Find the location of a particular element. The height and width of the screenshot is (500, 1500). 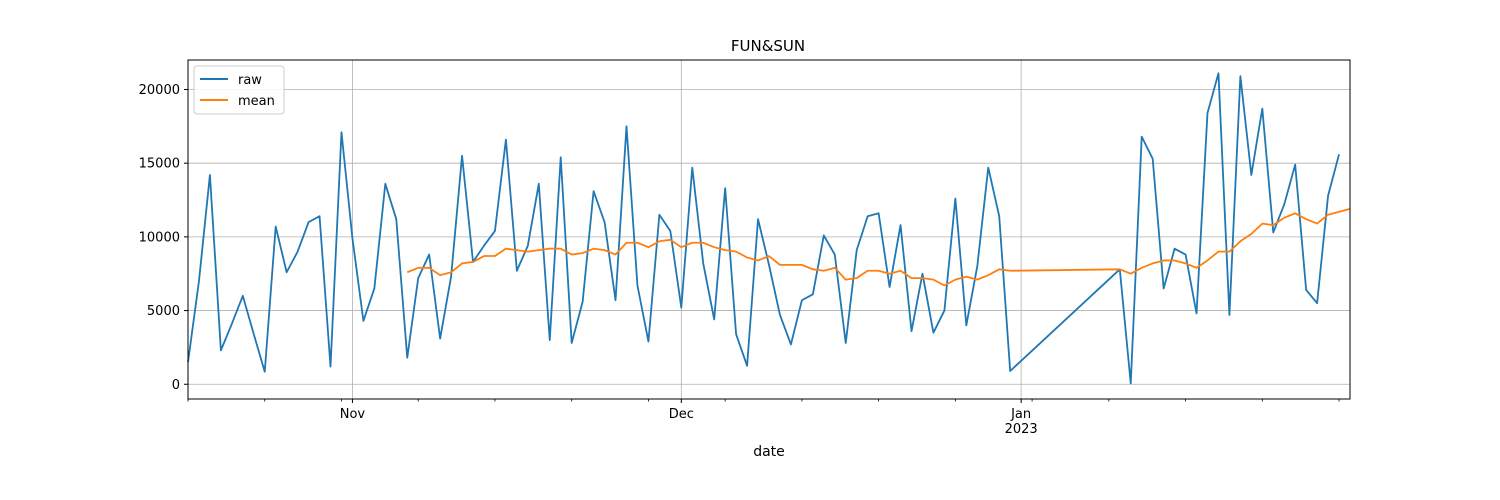

x-axis-label: date is located at coordinates (769, 452).